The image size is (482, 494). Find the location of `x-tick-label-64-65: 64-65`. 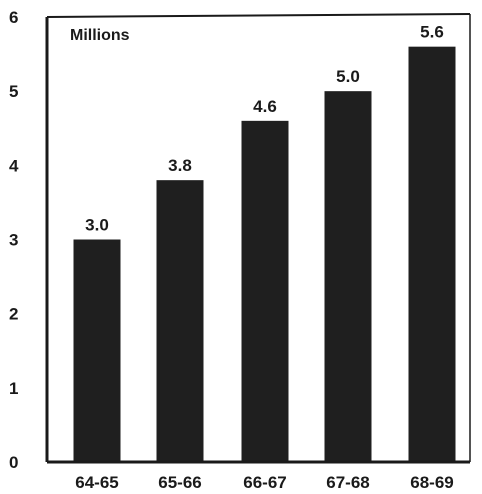

x-tick-label-64-65: 64-65 is located at coordinates (96, 482).